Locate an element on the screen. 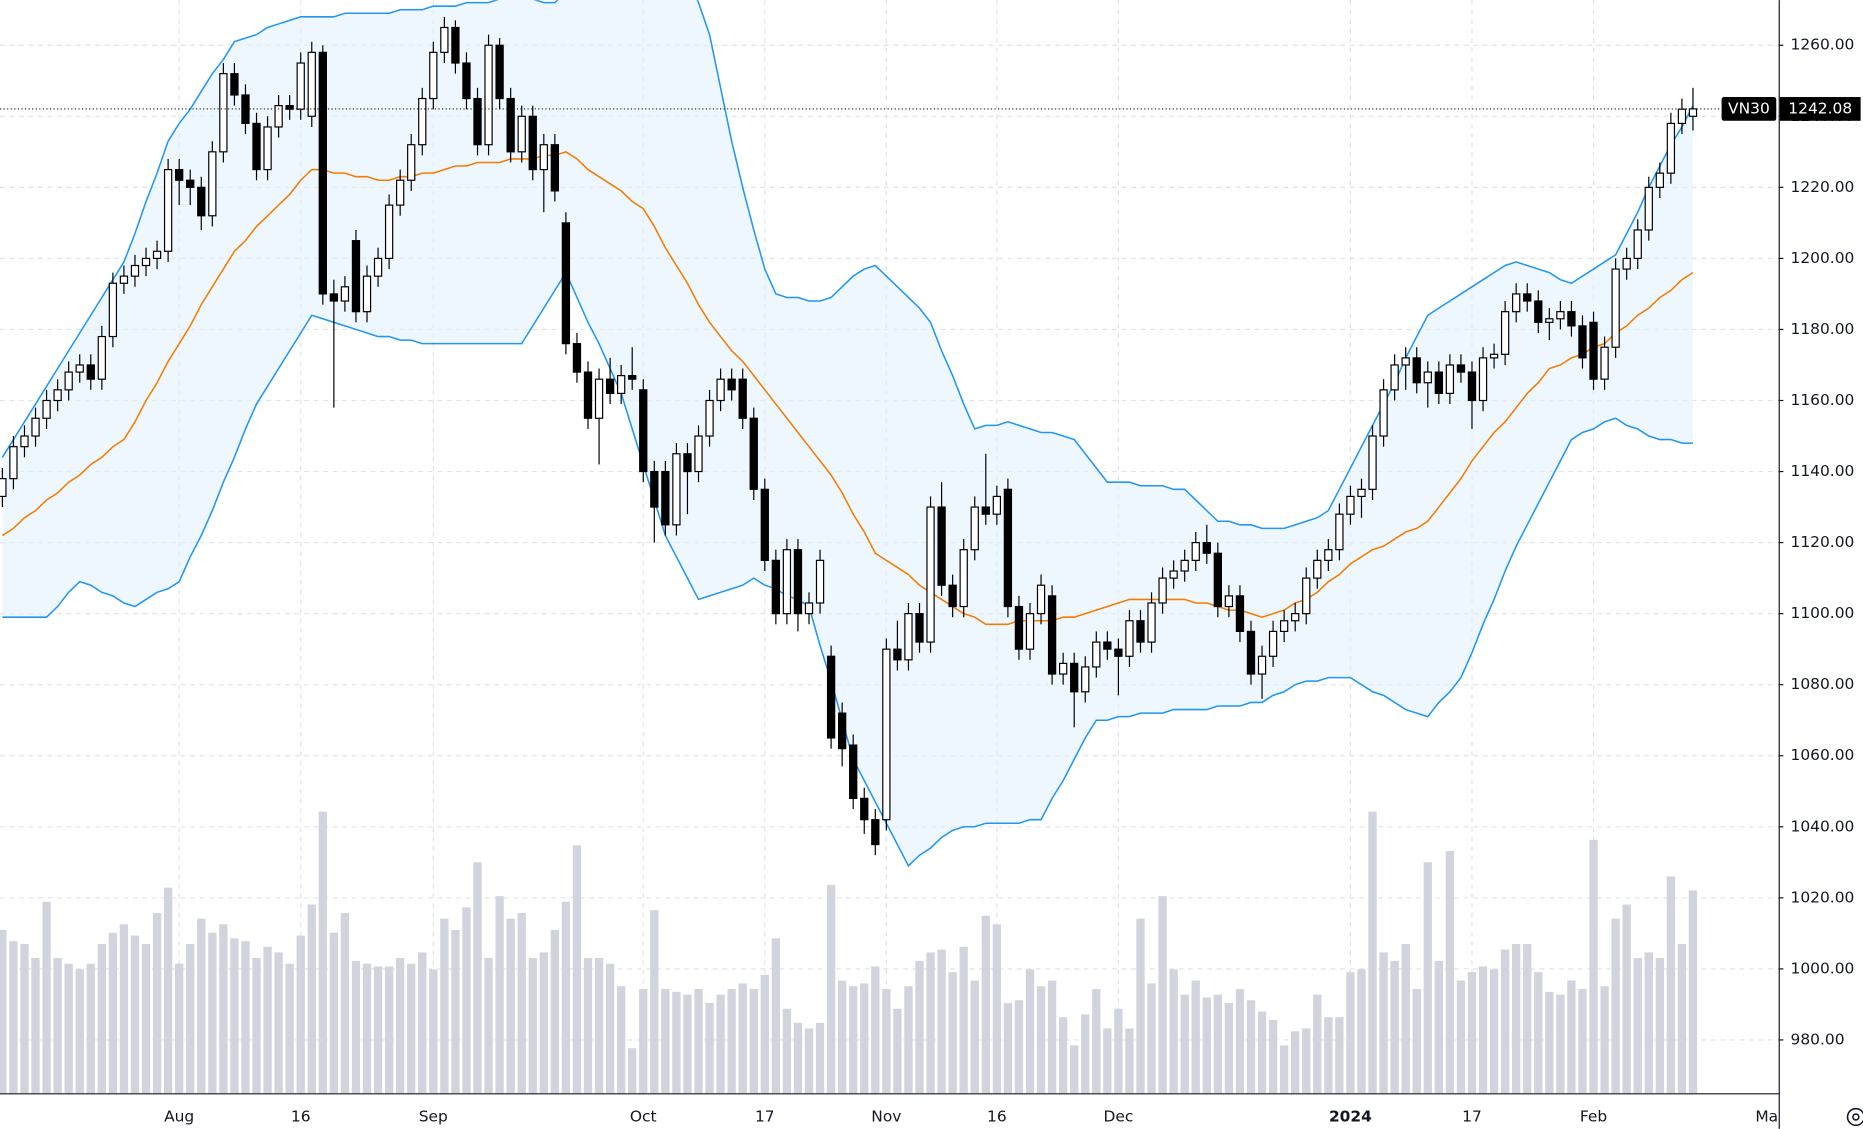  y-tick-label: 1000.00 is located at coordinates (1823, 968).